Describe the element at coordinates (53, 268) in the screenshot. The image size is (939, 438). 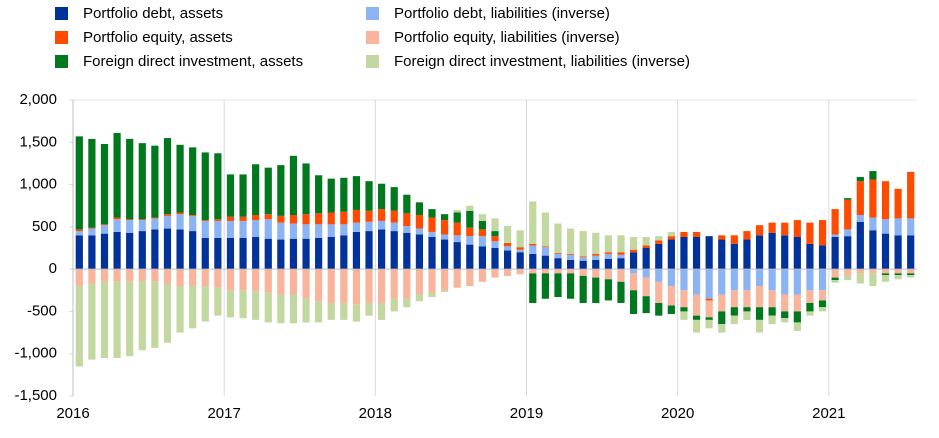
I see `y-tick-label: 0` at that location.